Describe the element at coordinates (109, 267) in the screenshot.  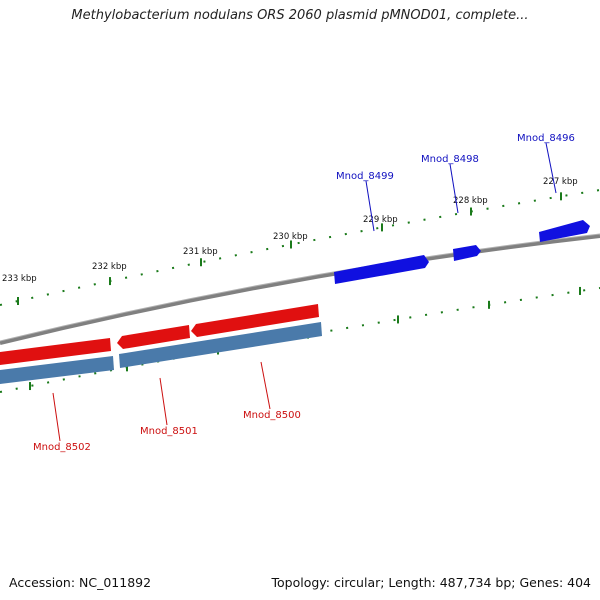
I see `scale-label: 232 kbp` at that location.